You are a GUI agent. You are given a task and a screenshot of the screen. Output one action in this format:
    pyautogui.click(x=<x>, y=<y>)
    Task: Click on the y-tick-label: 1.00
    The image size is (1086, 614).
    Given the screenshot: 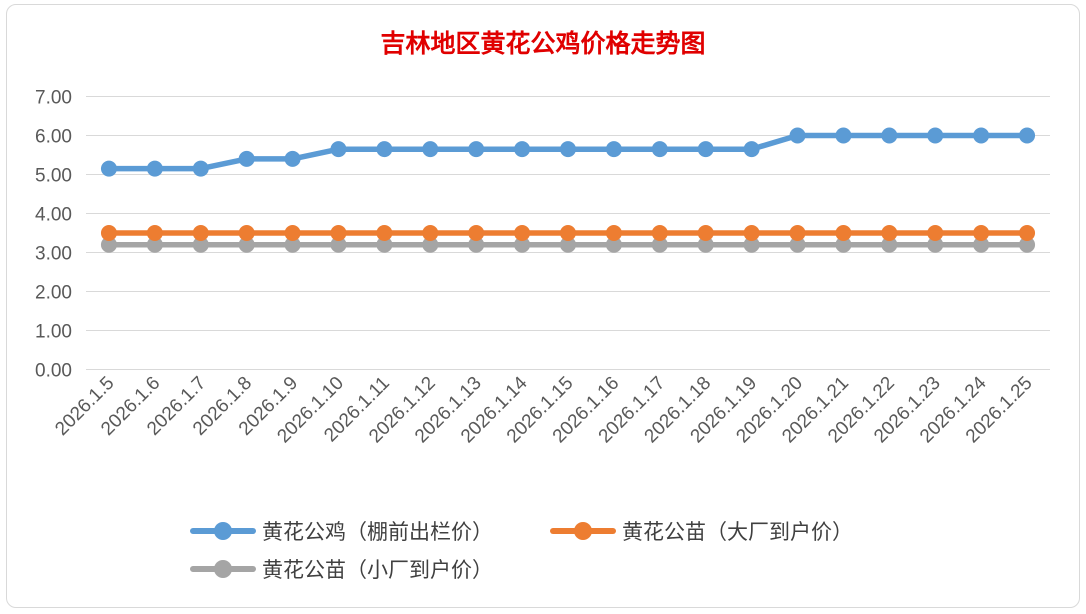 What is the action you would take?
    pyautogui.click(x=53, y=332)
    